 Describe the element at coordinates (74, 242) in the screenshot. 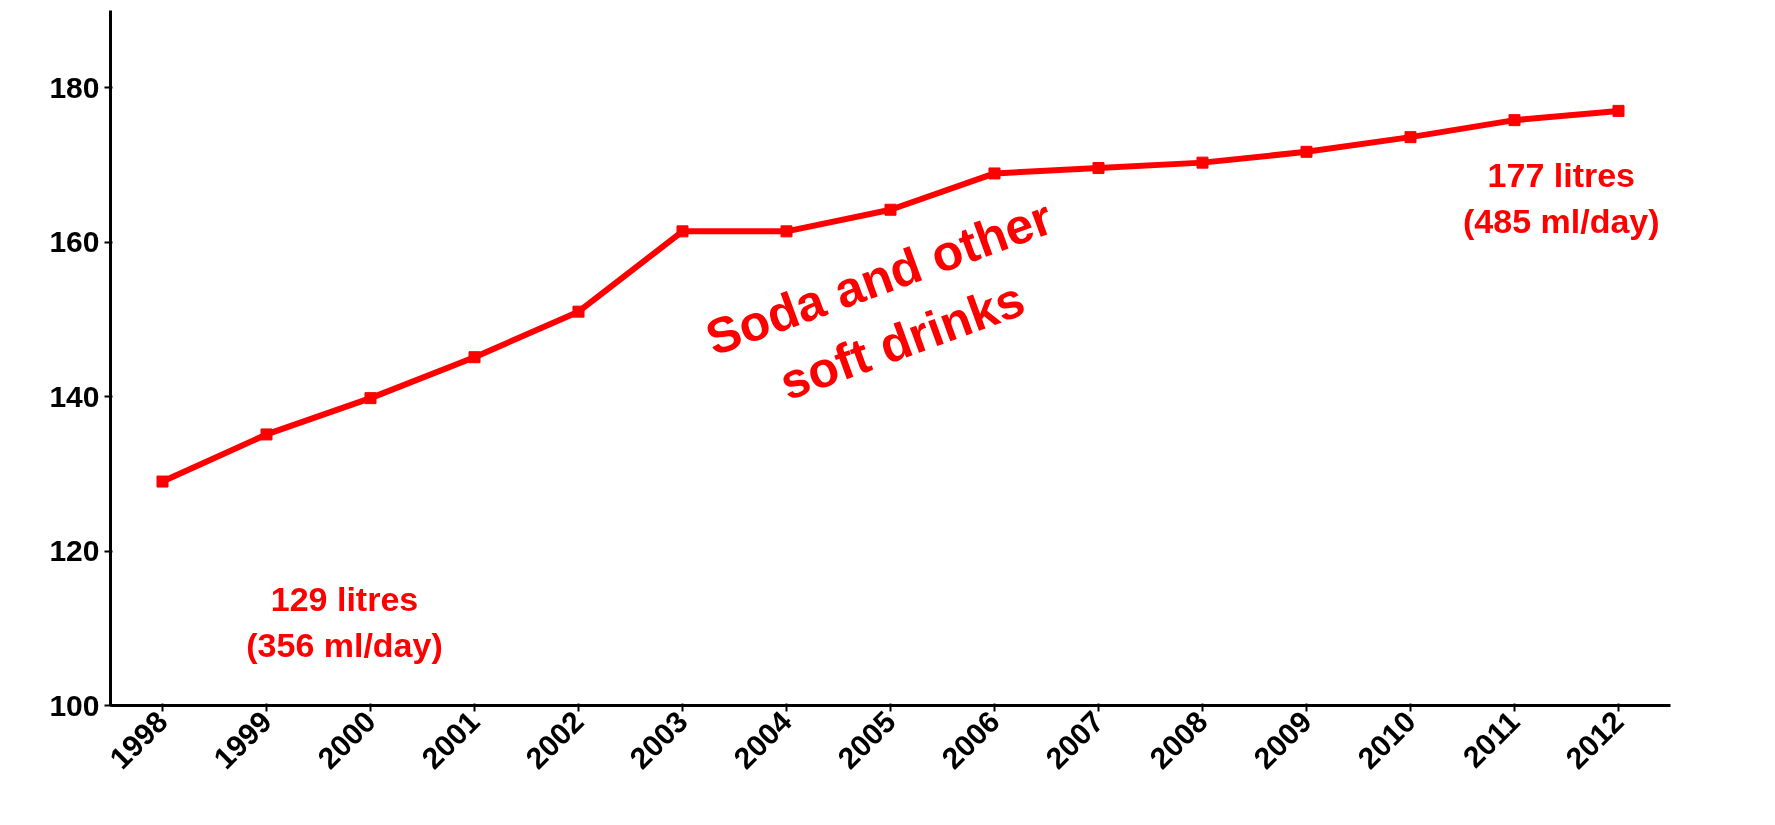

I see `y-tick-label: 160` at that location.